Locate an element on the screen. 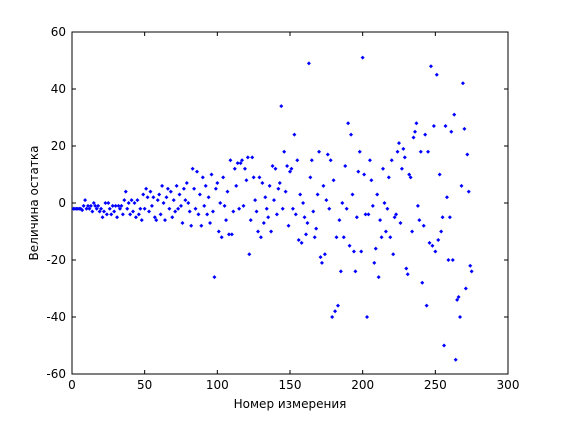  y-tick-label: 20 is located at coordinates (58, 146).